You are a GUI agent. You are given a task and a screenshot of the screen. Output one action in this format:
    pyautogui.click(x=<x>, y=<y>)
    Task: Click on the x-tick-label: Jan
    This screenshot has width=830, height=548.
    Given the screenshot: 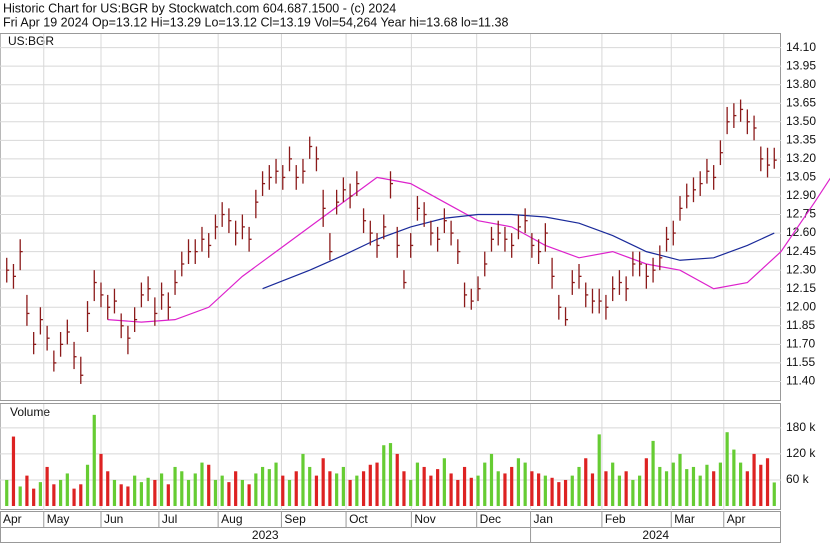 What is the action you would take?
    pyautogui.click(x=543, y=519)
    